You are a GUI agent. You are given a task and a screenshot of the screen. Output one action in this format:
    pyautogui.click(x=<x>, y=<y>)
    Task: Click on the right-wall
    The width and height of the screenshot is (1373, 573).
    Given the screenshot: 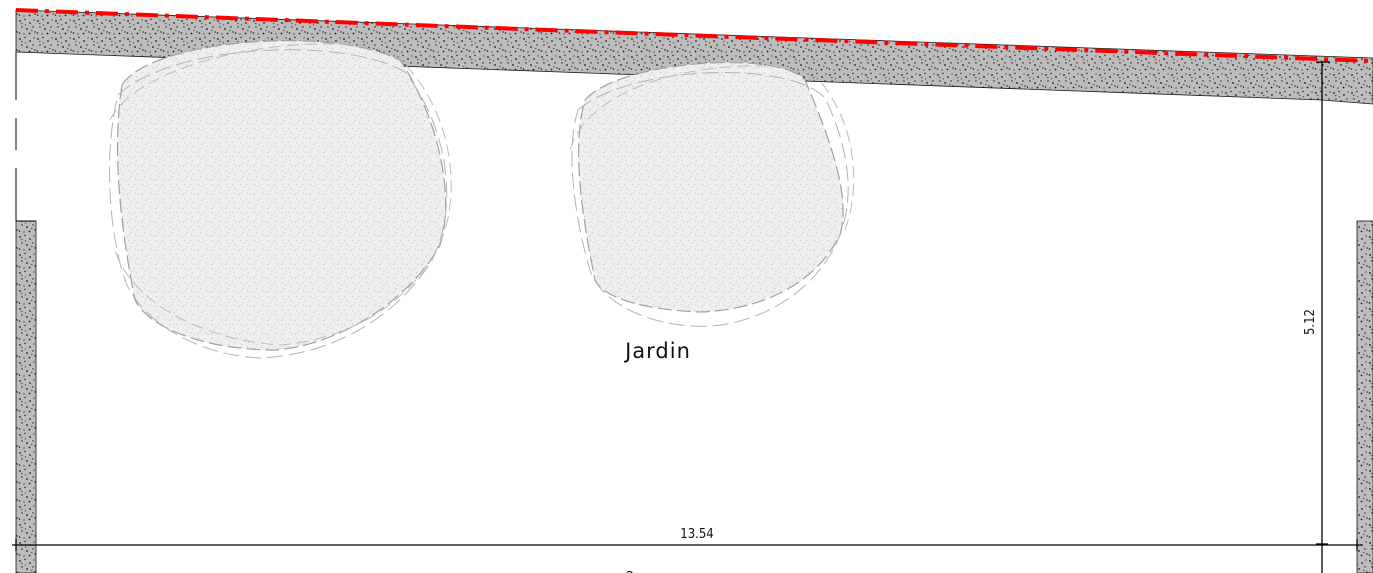 What is the action you would take?
    pyautogui.click(x=1364, y=396)
    